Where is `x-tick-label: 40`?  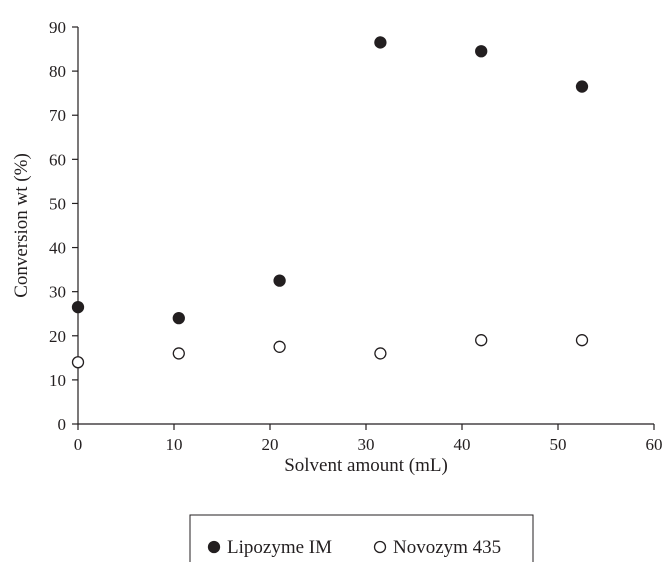
x-tick-label: 40 is located at coordinates (462, 444).